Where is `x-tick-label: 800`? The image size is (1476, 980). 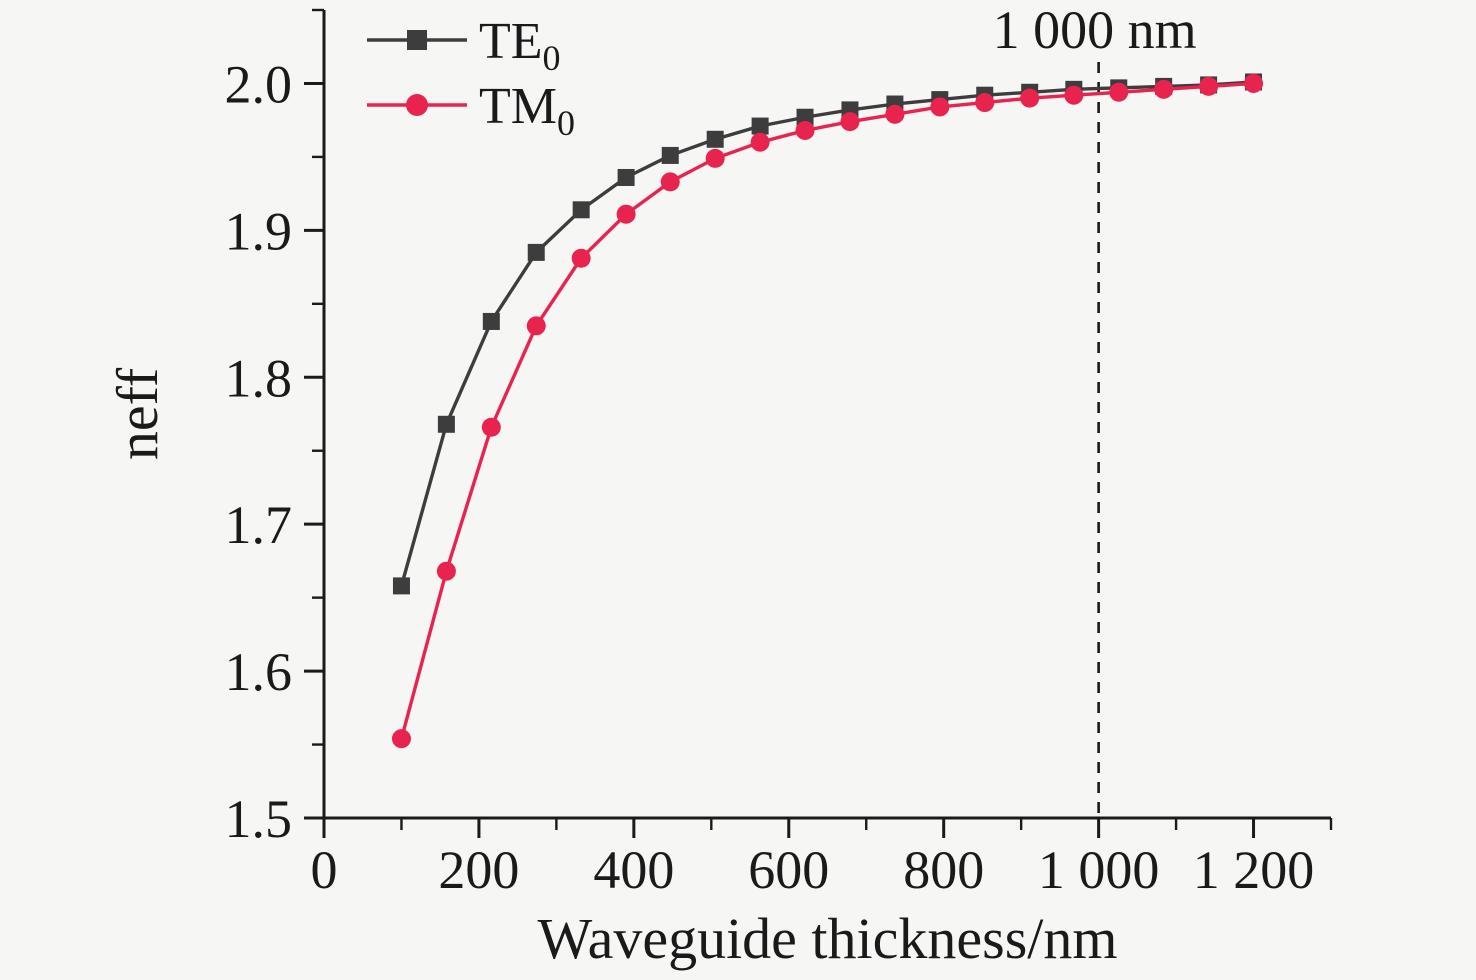 x-tick-label: 800 is located at coordinates (943, 870).